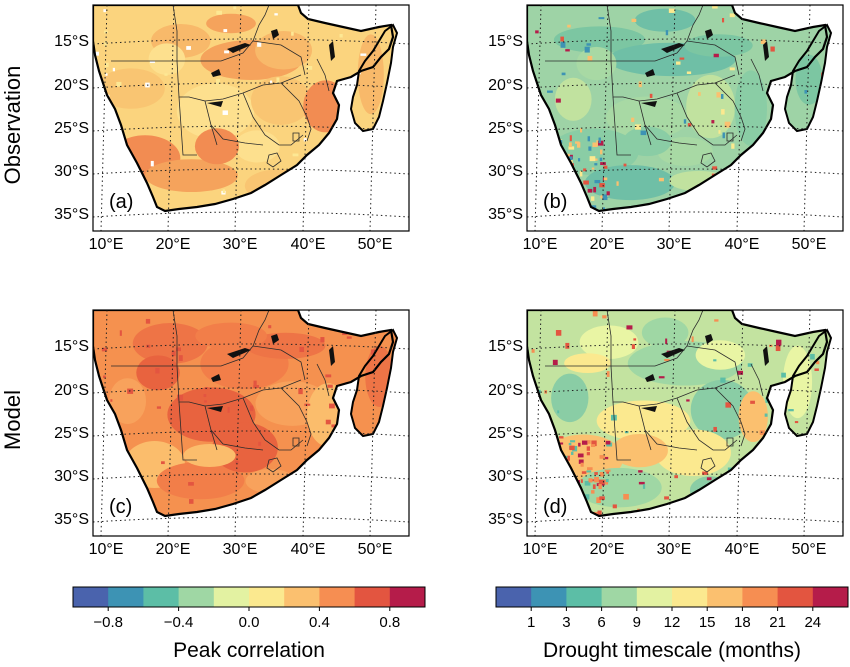 Image resolution: width=850 pixels, height=667 pixels. Describe the element at coordinates (108, 622) in the screenshot. I see `colorbar-tick-label: −0.8` at that location.